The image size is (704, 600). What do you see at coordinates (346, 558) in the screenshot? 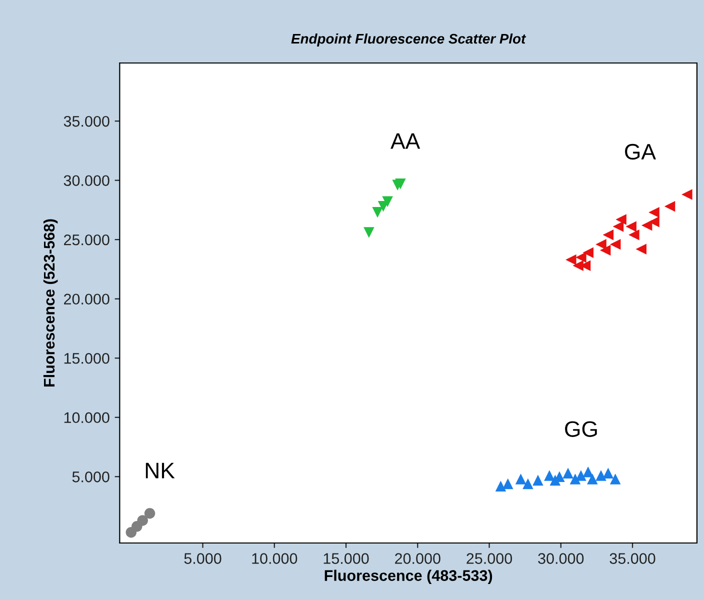
I see `x-tick-label: 15.000` at bounding box center [346, 558].